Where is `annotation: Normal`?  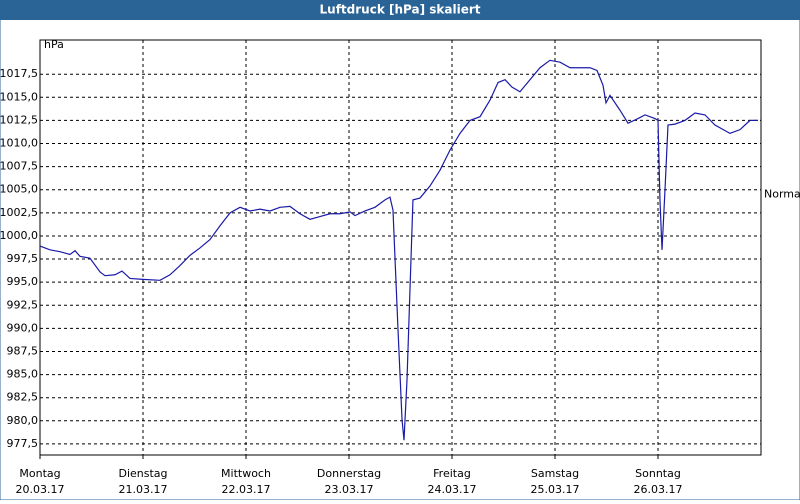
annotation: Normal is located at coordinates (782, 193).